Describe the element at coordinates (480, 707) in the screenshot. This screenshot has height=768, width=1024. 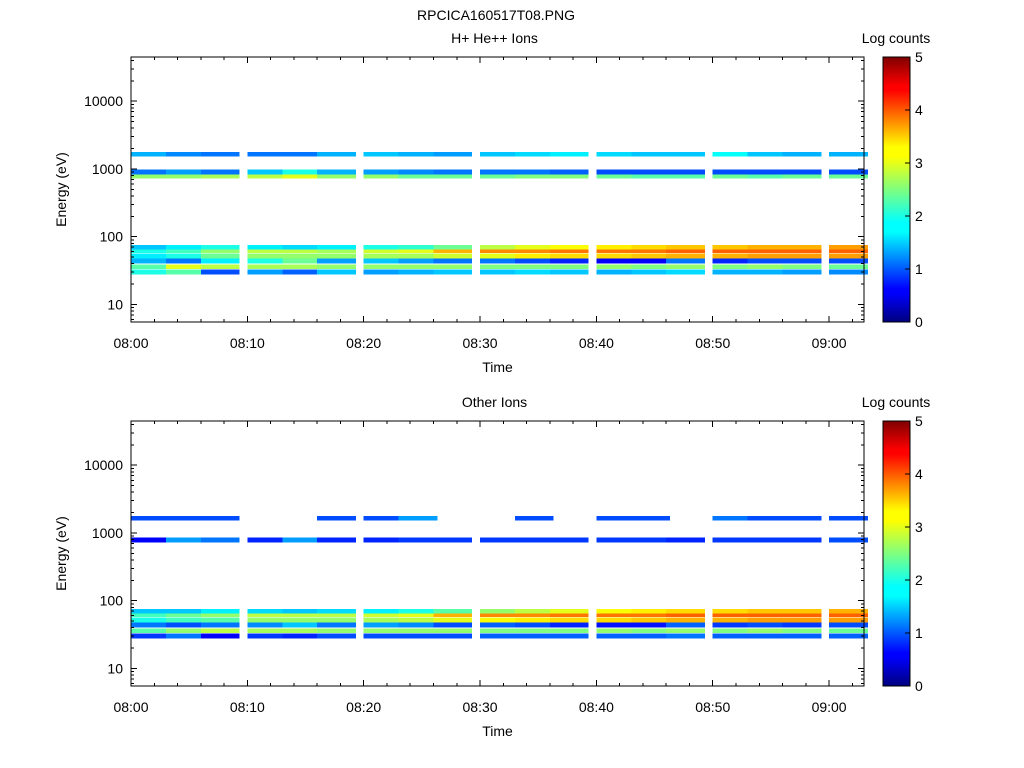
I see `x-tick-label: 08:30` at that location.